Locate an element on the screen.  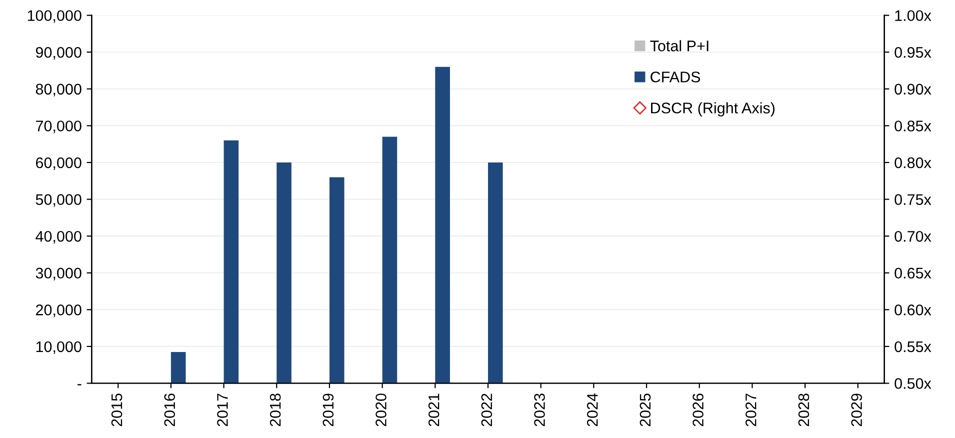
x-tick-label: 2022 is located at coordinates (486, 410).